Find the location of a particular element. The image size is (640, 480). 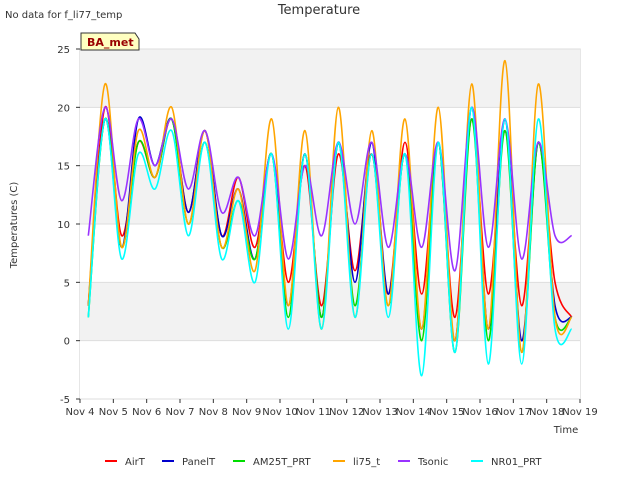

x-tick-label: Nov 5 is located at coordinates (113, 412).